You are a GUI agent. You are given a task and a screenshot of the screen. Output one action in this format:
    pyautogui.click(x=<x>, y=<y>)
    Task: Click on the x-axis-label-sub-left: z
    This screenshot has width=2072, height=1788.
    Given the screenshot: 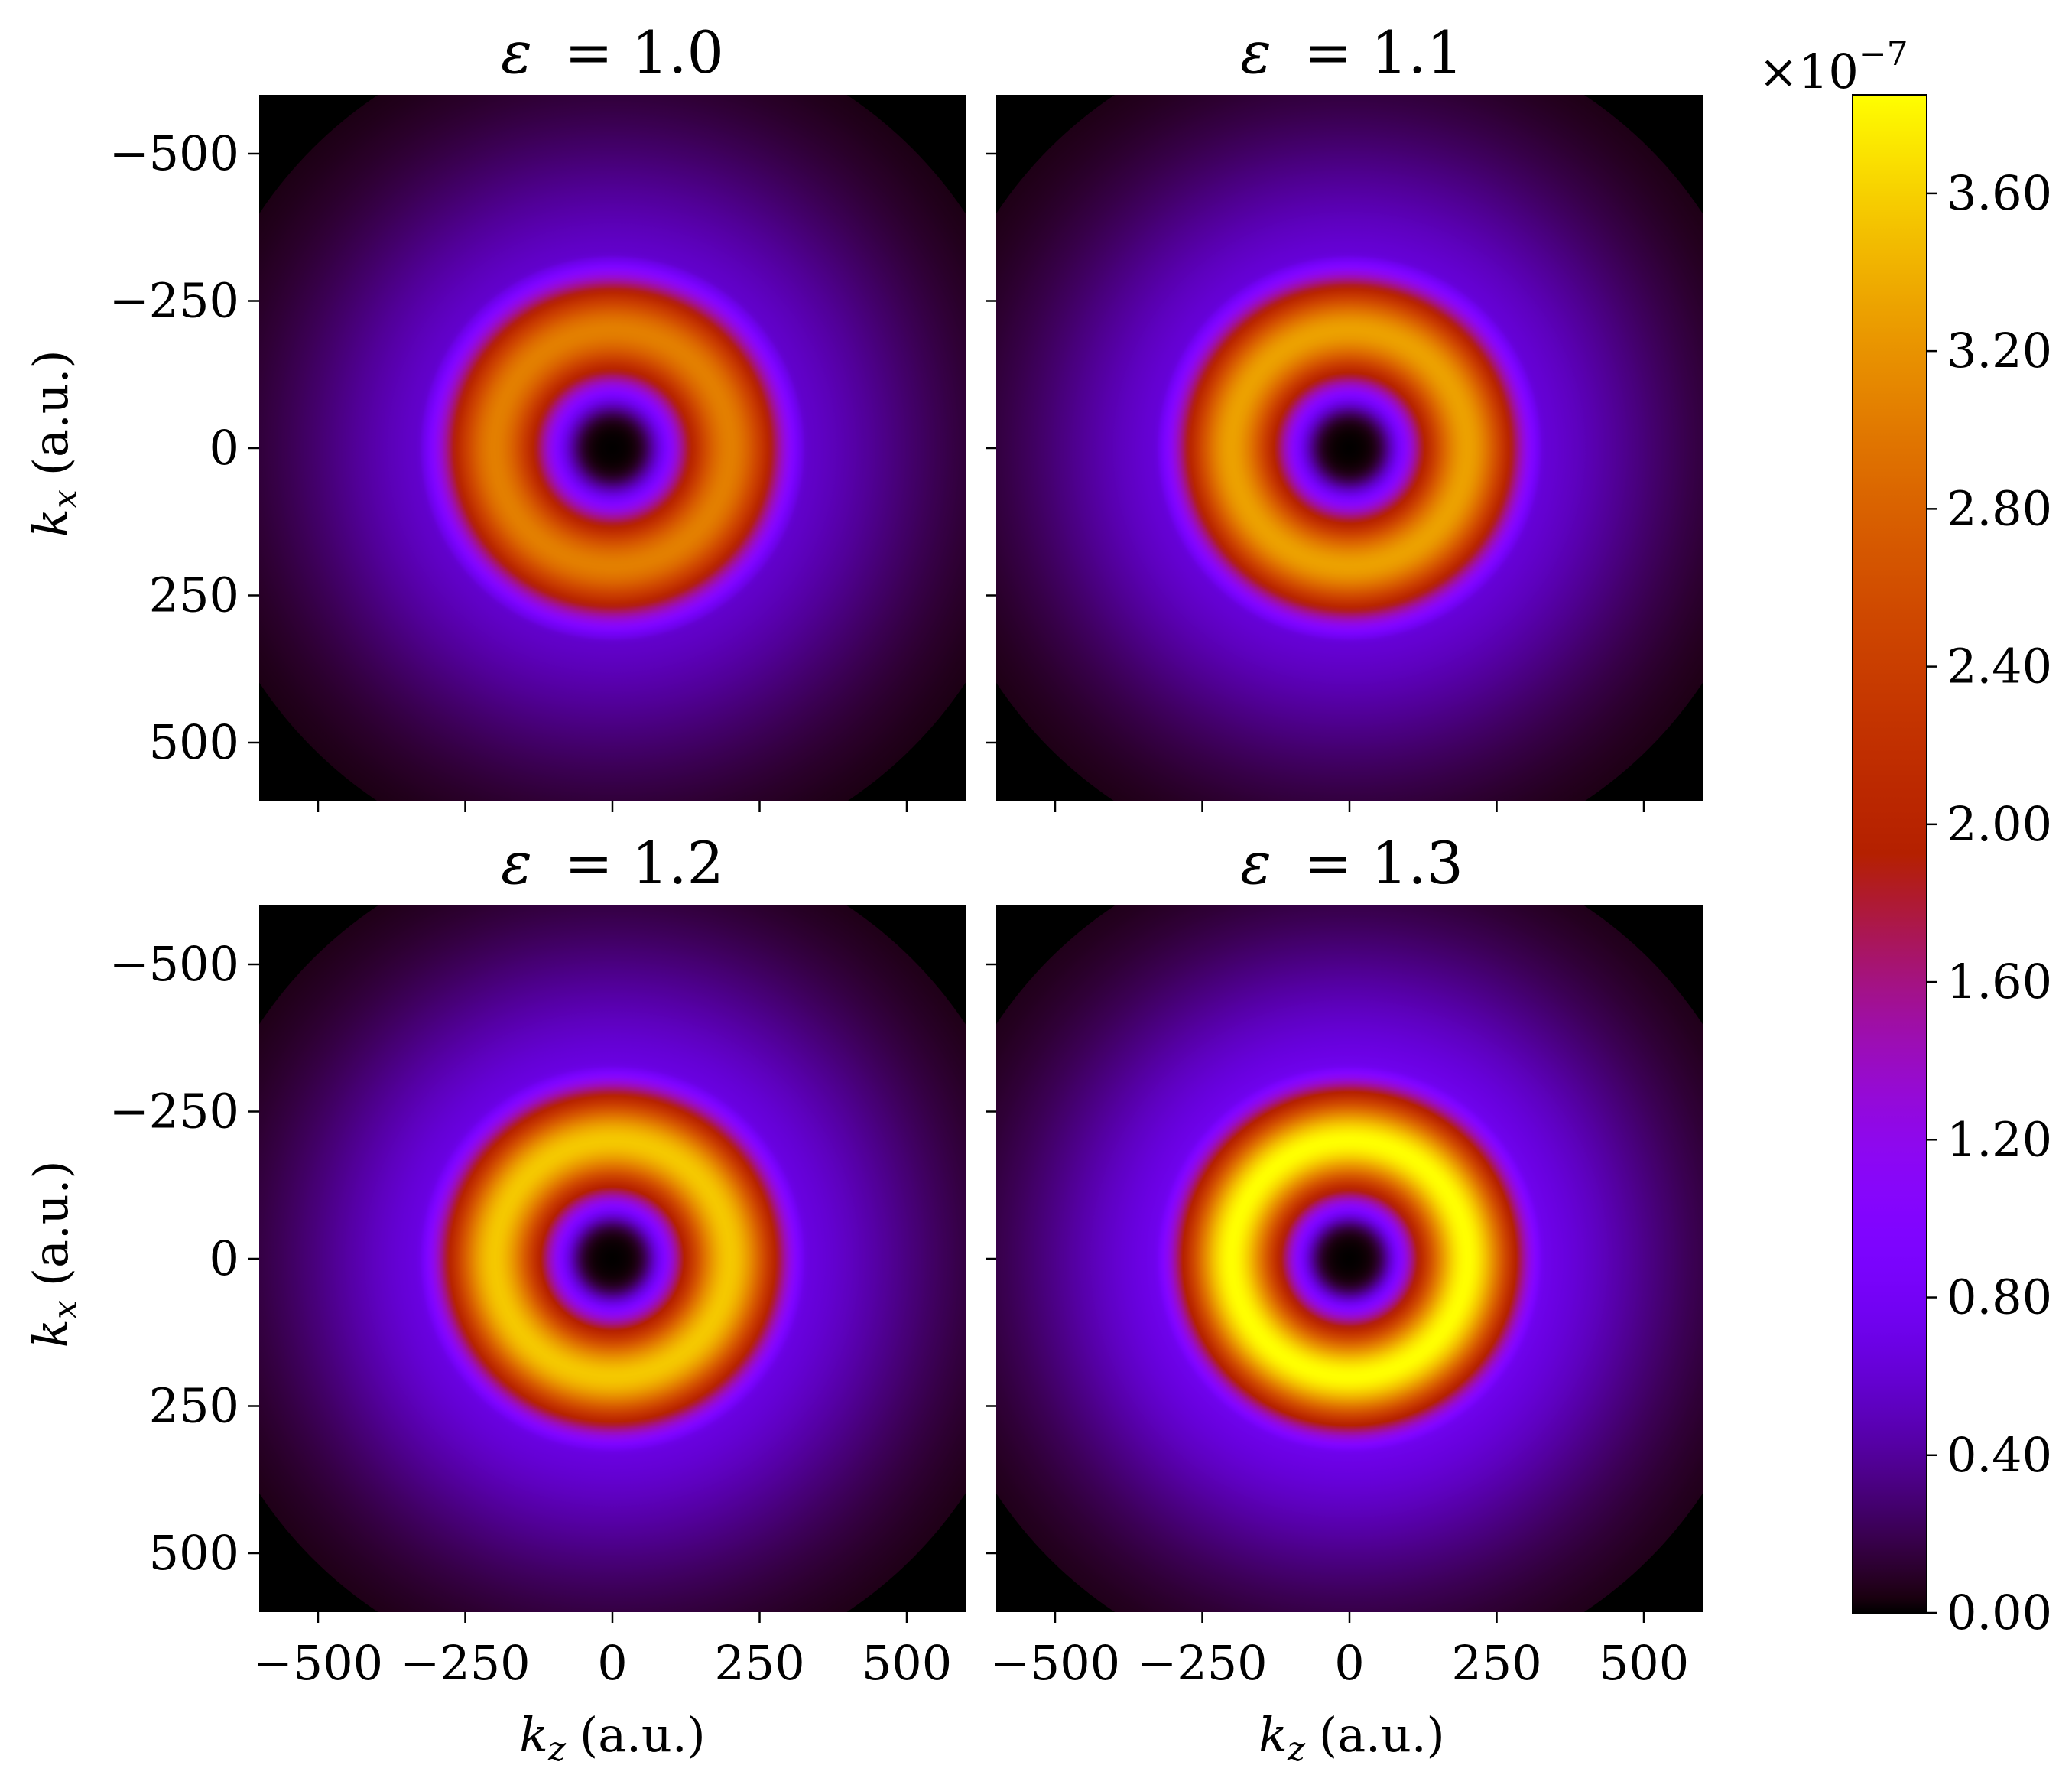 What is the action you would take?
    pyautogui.click(x=557, y=1749)
    